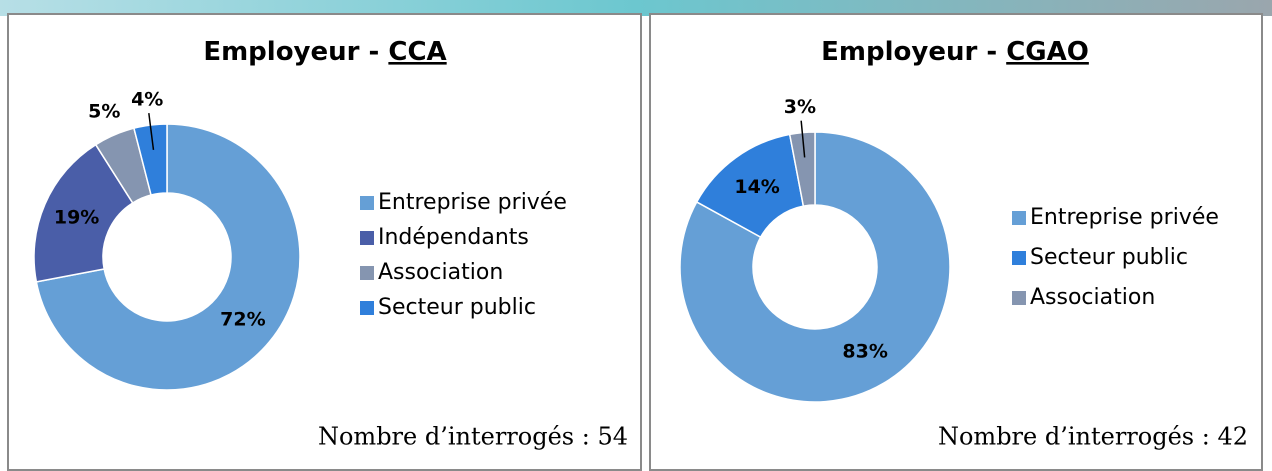 The image size is (1272, 471). I want to click on legend-label: Indépendants, so click(453, 237).